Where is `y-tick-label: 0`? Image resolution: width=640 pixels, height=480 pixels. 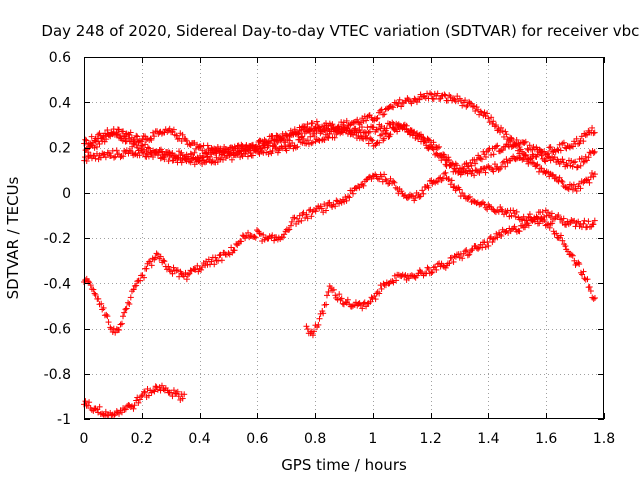
y-tick-label: 0 is located at coordinates (66, 194).